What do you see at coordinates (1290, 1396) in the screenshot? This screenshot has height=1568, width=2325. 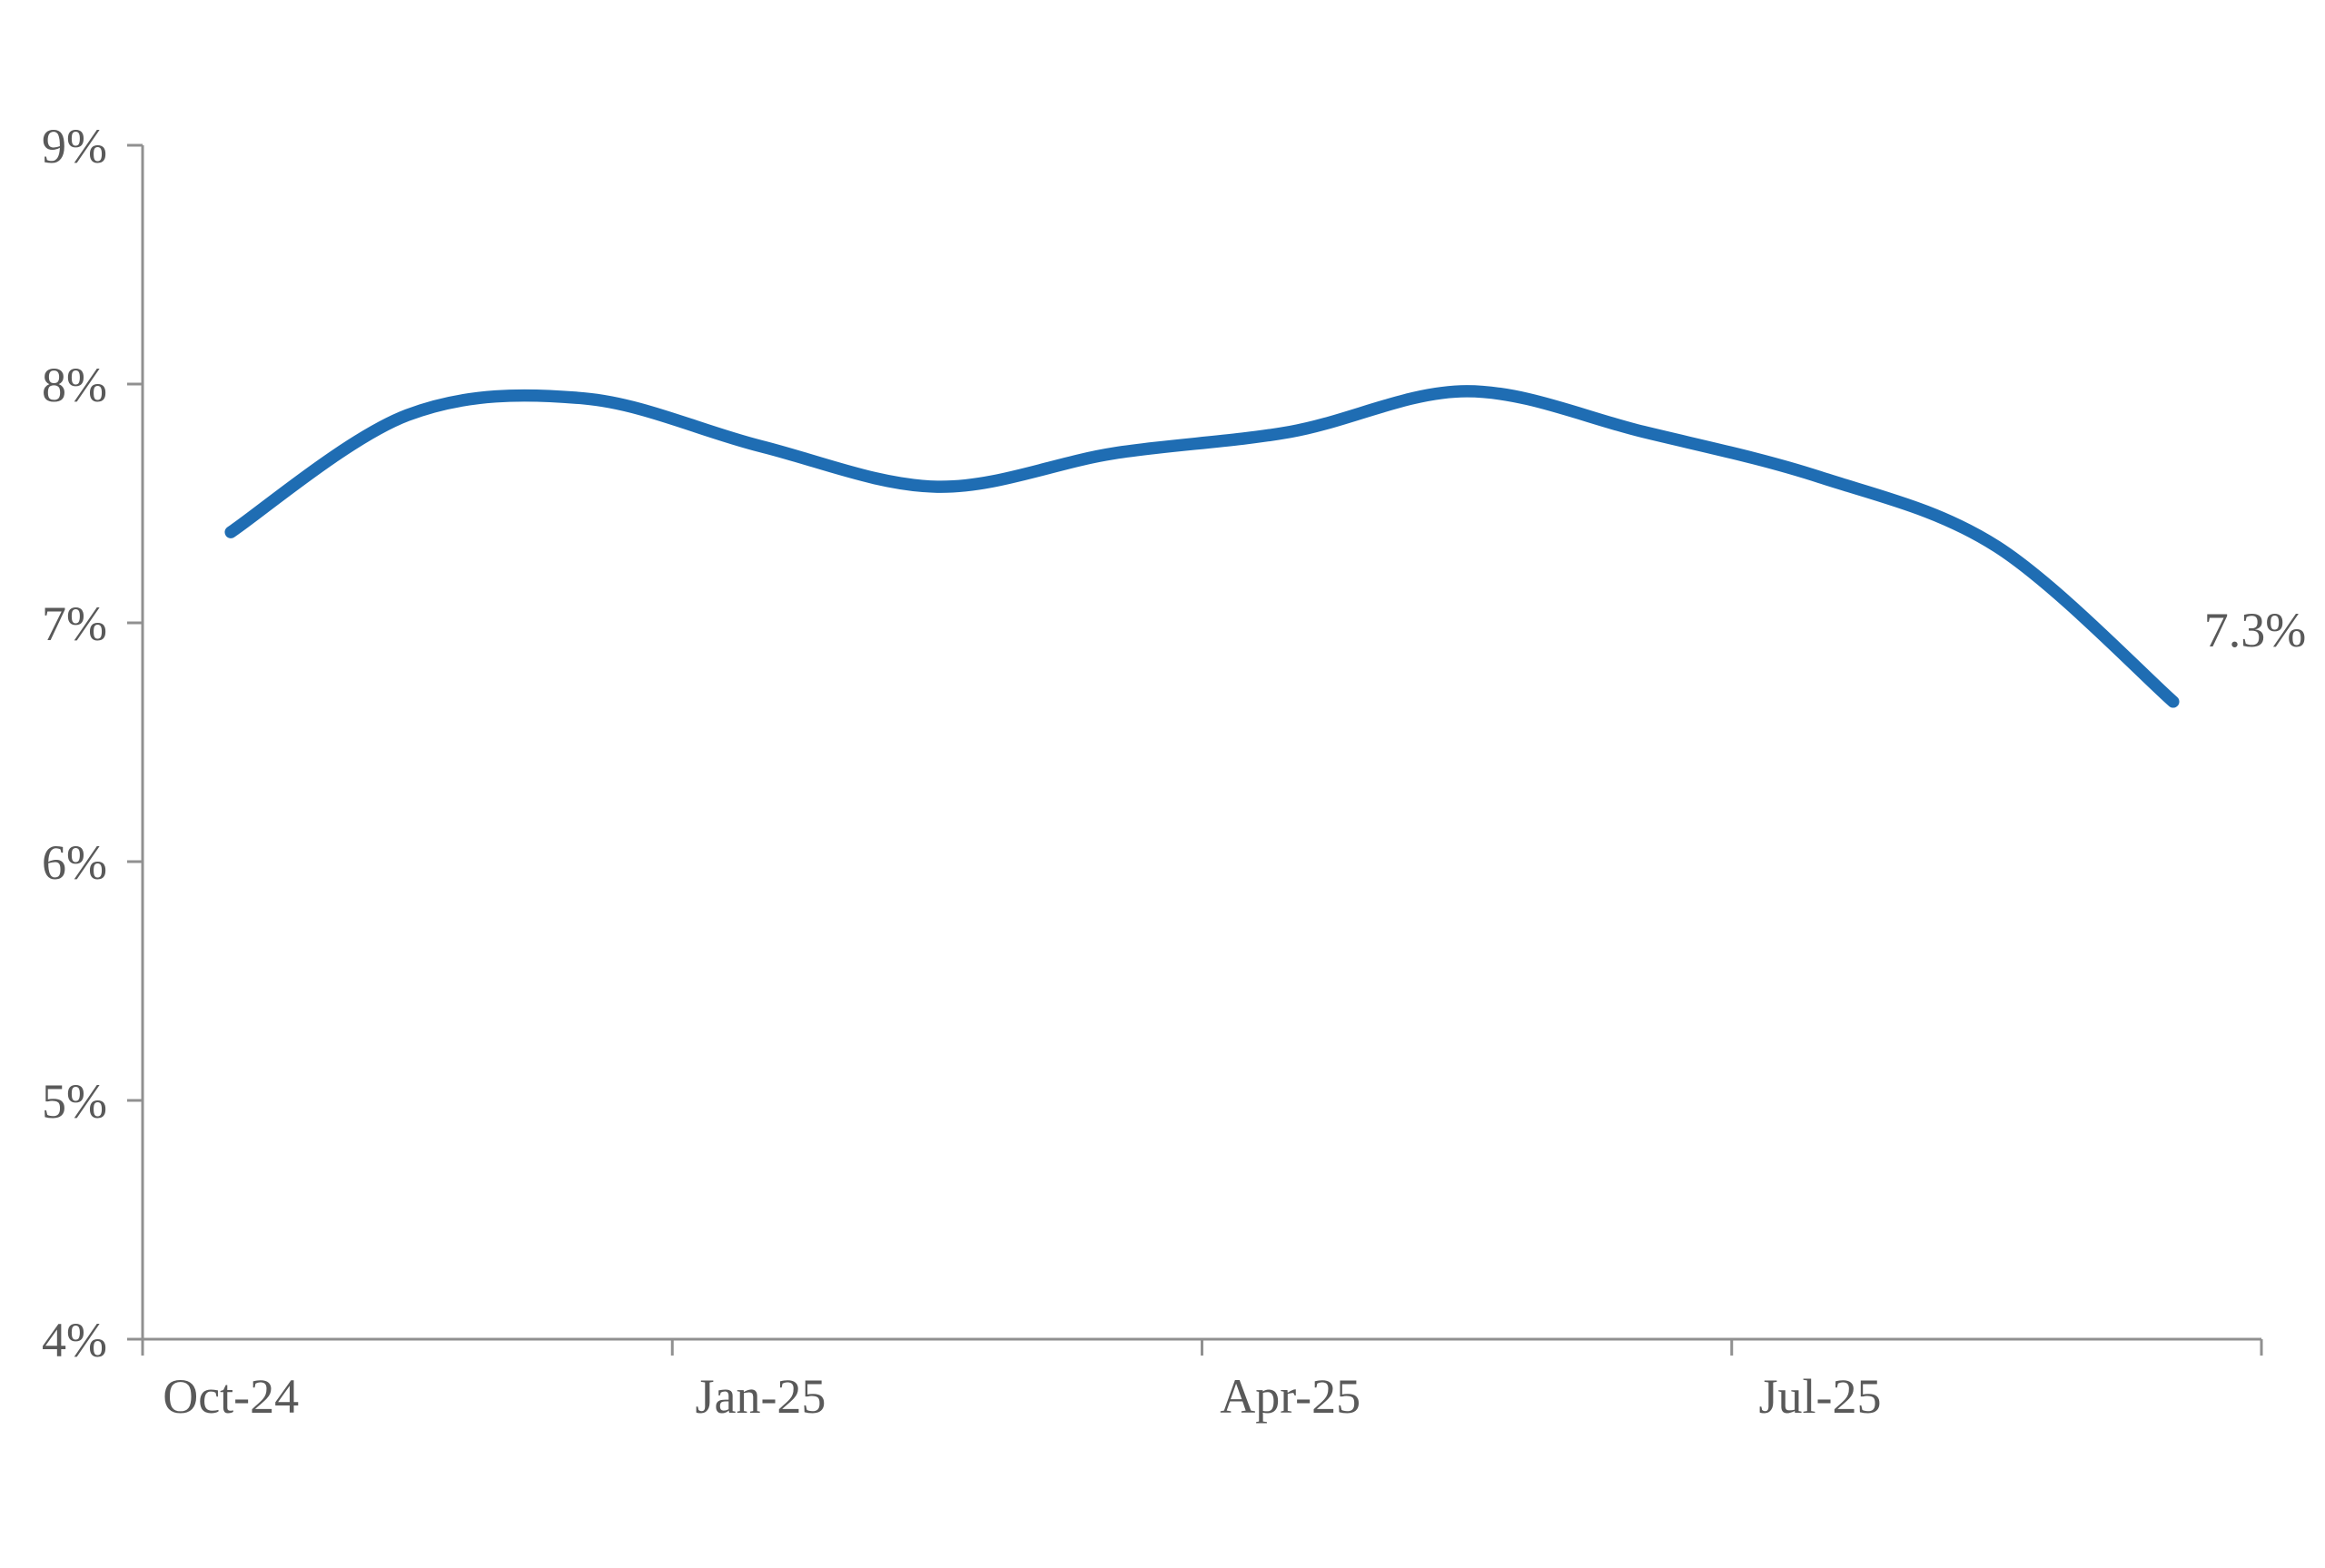 I see `x-tick-label: Apr-25` at bounding box center [1290, 1396].